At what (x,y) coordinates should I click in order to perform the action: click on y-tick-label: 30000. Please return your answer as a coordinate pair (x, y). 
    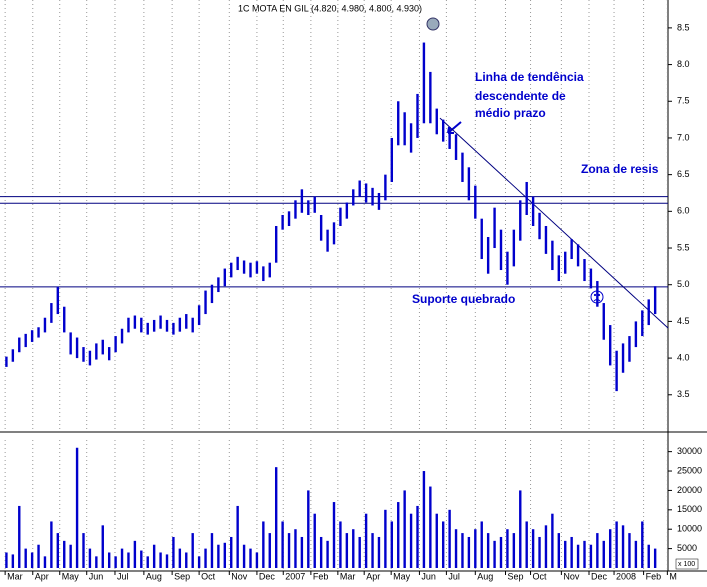
    Looking at the image, I should click on (689, 451).